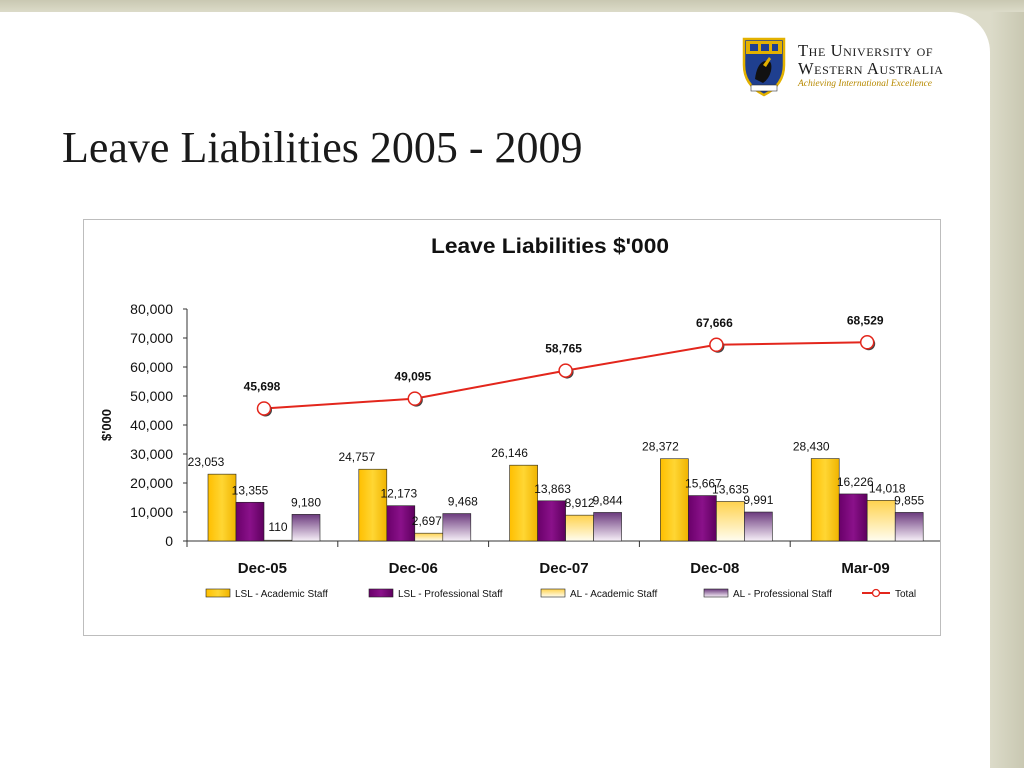 This screenshot has width=1024, height=768. Describe the element at coordinates (876, 593) in the screenshot. I see `legend-marker-swatch` at that location.